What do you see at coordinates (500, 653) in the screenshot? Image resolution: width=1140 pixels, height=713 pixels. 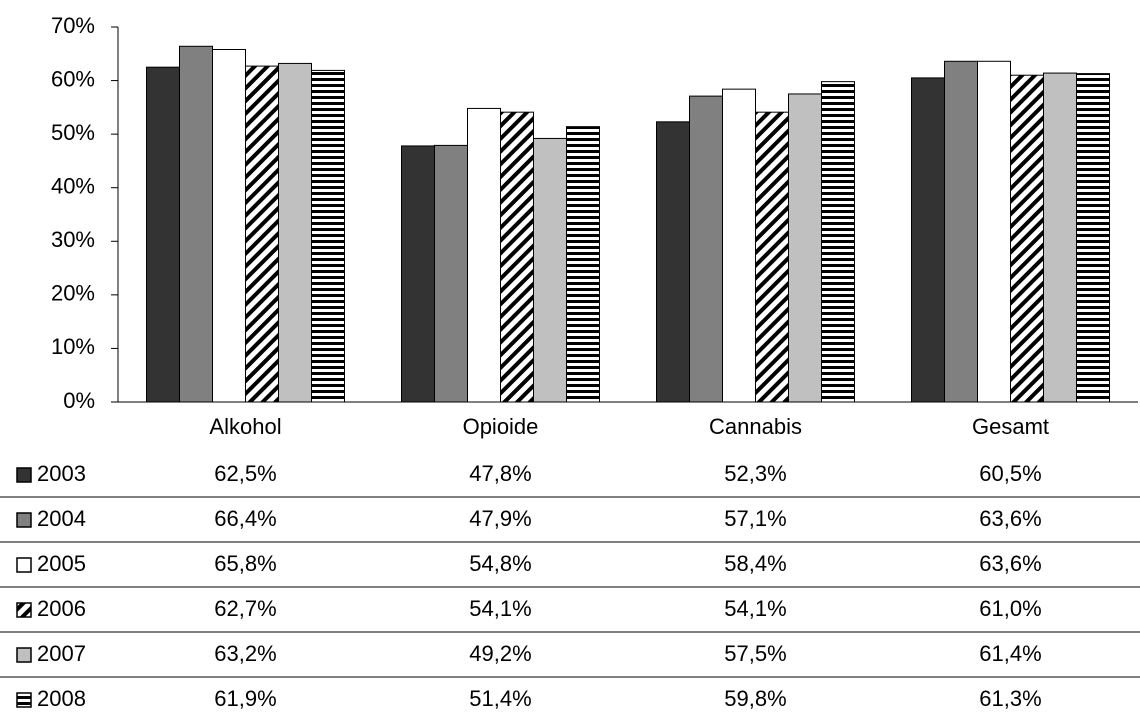 I see `table-cell: 49,2%` at bounding box center [500, 653].